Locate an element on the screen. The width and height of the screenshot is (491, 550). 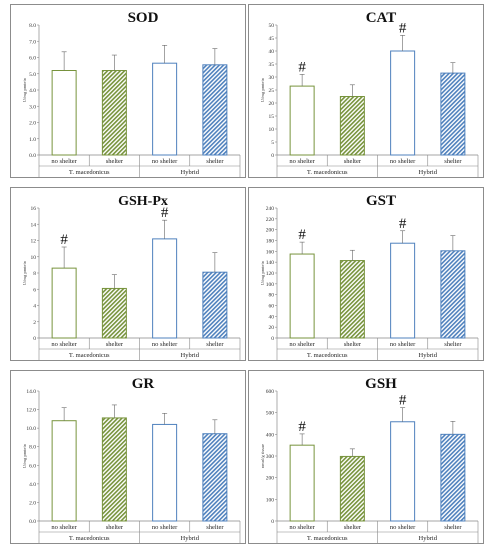
y-tick-label: 140 is located at coordinates (270, 263).